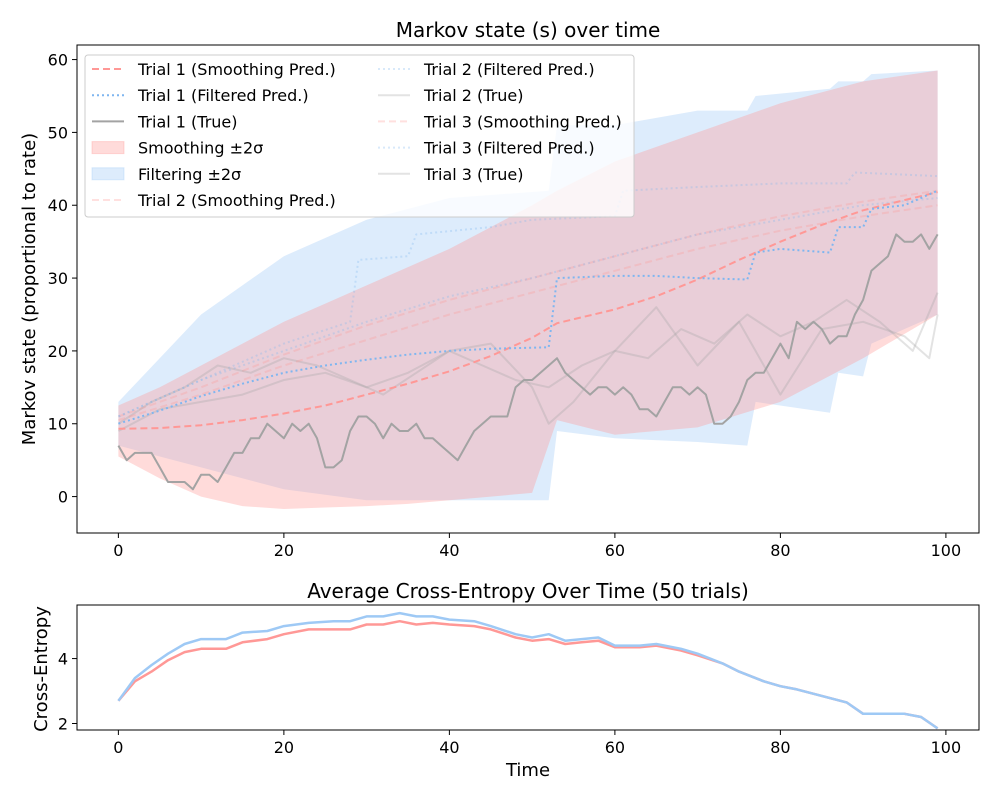  I want to click on top-y-tick-label: 0, so click(63, 497).